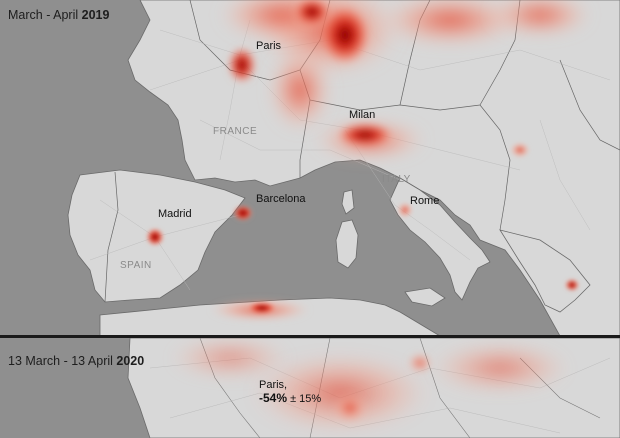  I want to click on period-year-2019: 2019, so click(95, 15).